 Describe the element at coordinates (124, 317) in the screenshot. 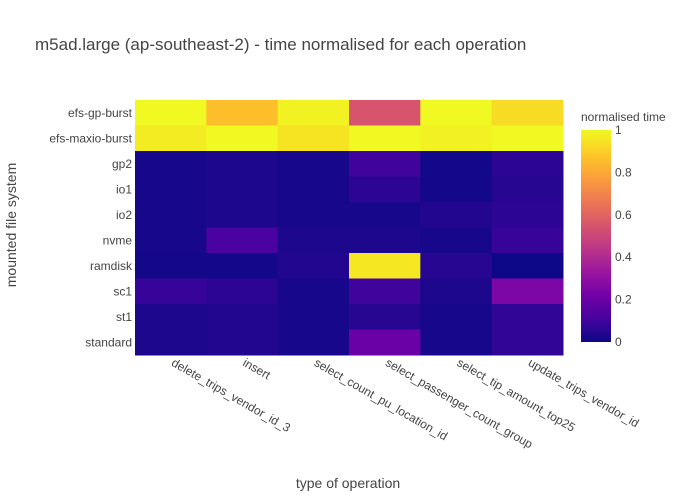

I see `y-tick-label: st1` at that location.